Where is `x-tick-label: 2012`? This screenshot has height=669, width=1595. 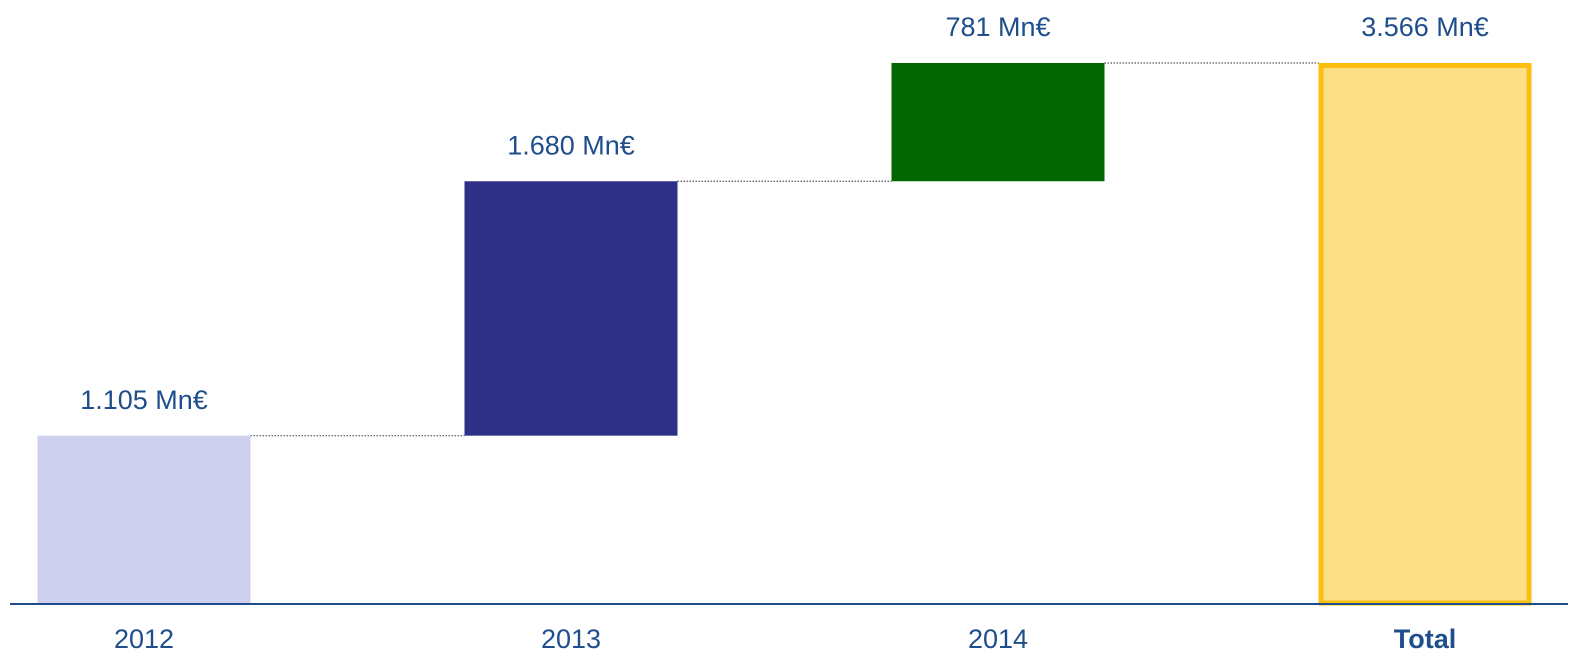 x-tick-label: 2012 is located at coordinates (144, 639).